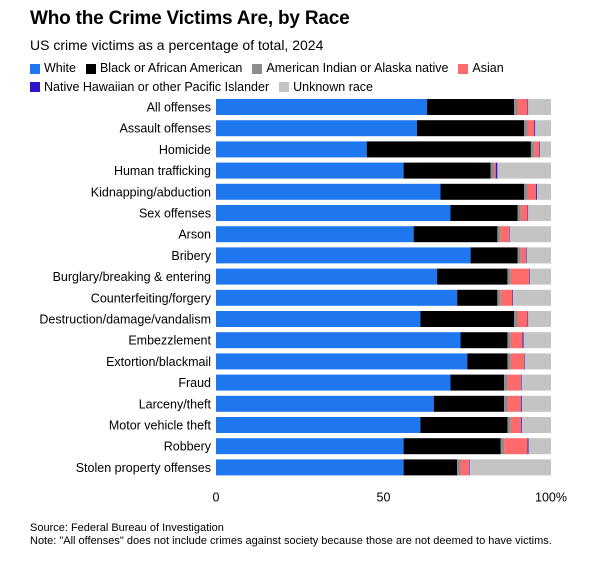 The image size is (616, 567). I want to click on category-label: Arson, so click(194, 235).